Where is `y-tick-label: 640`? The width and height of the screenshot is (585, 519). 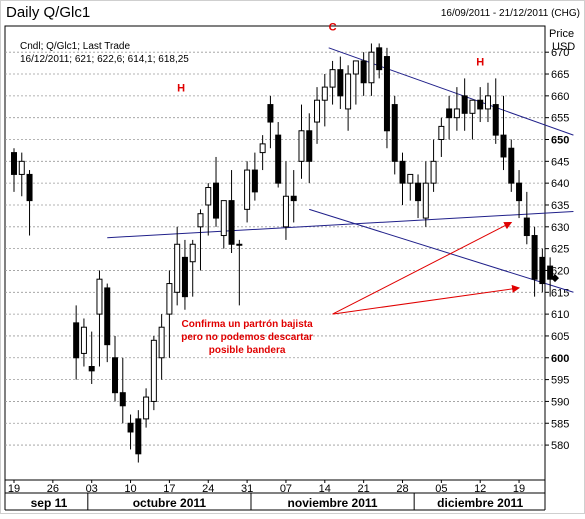
y-tick-label: 640 is located at coordinates (560, 184).